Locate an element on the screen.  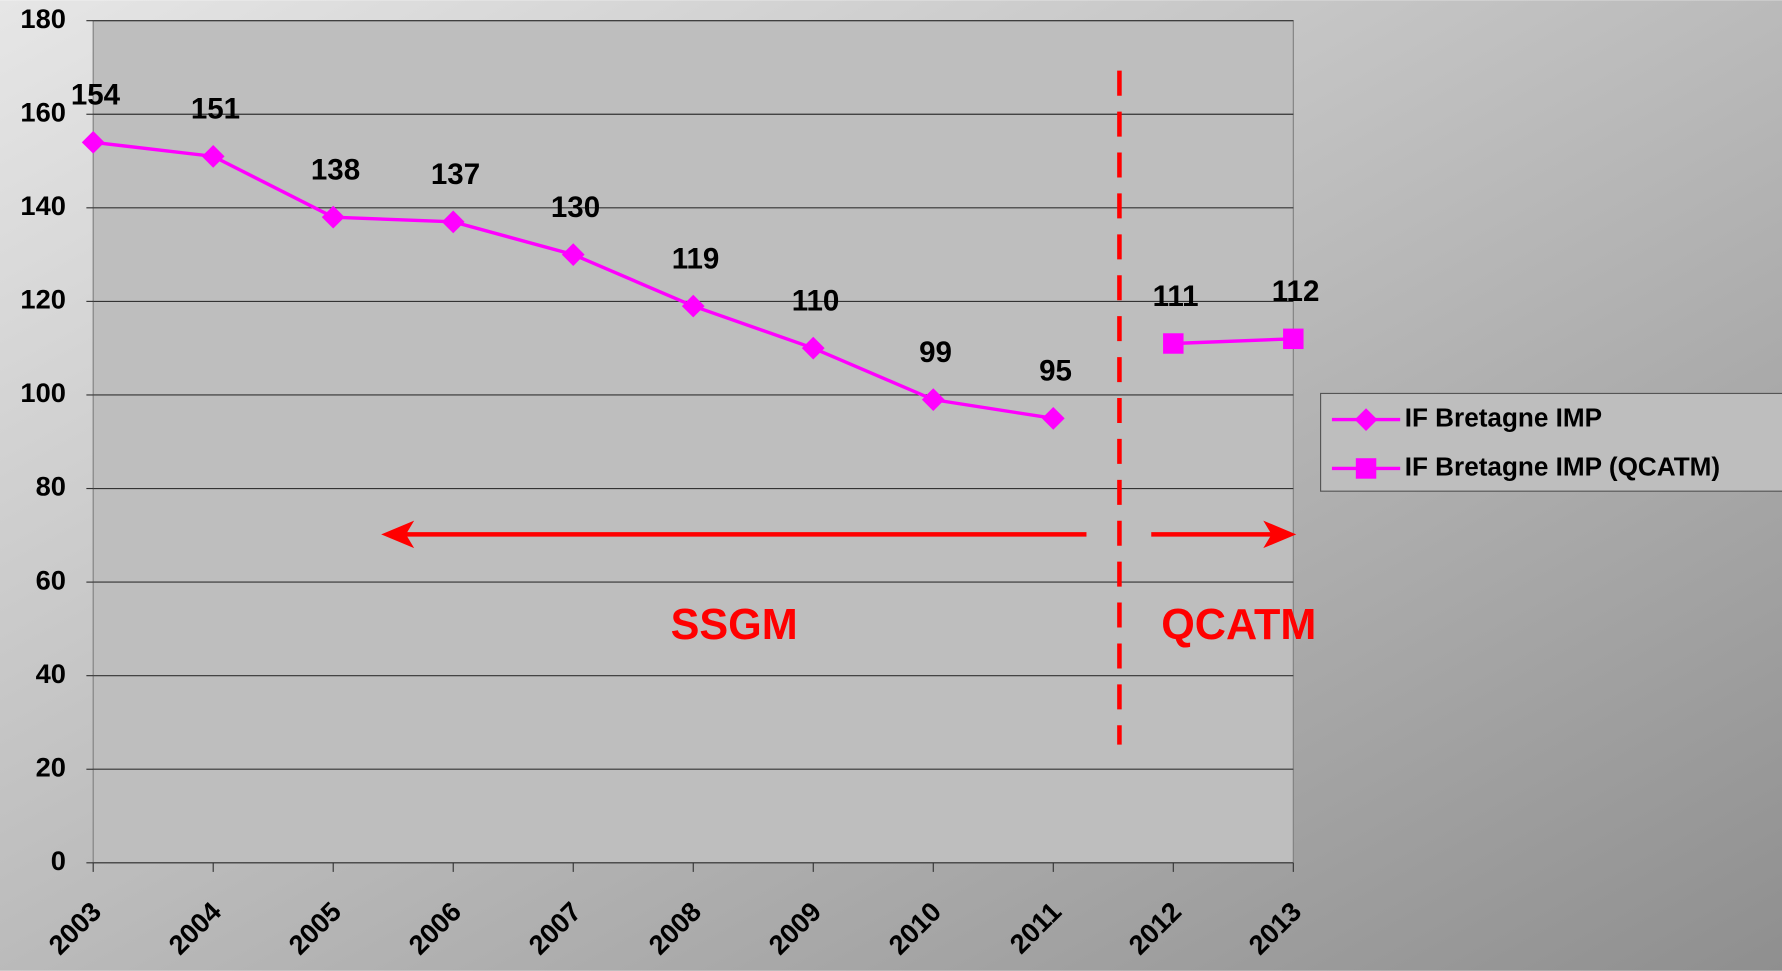
data-label: 111 is located at coordinates (1176, 296).